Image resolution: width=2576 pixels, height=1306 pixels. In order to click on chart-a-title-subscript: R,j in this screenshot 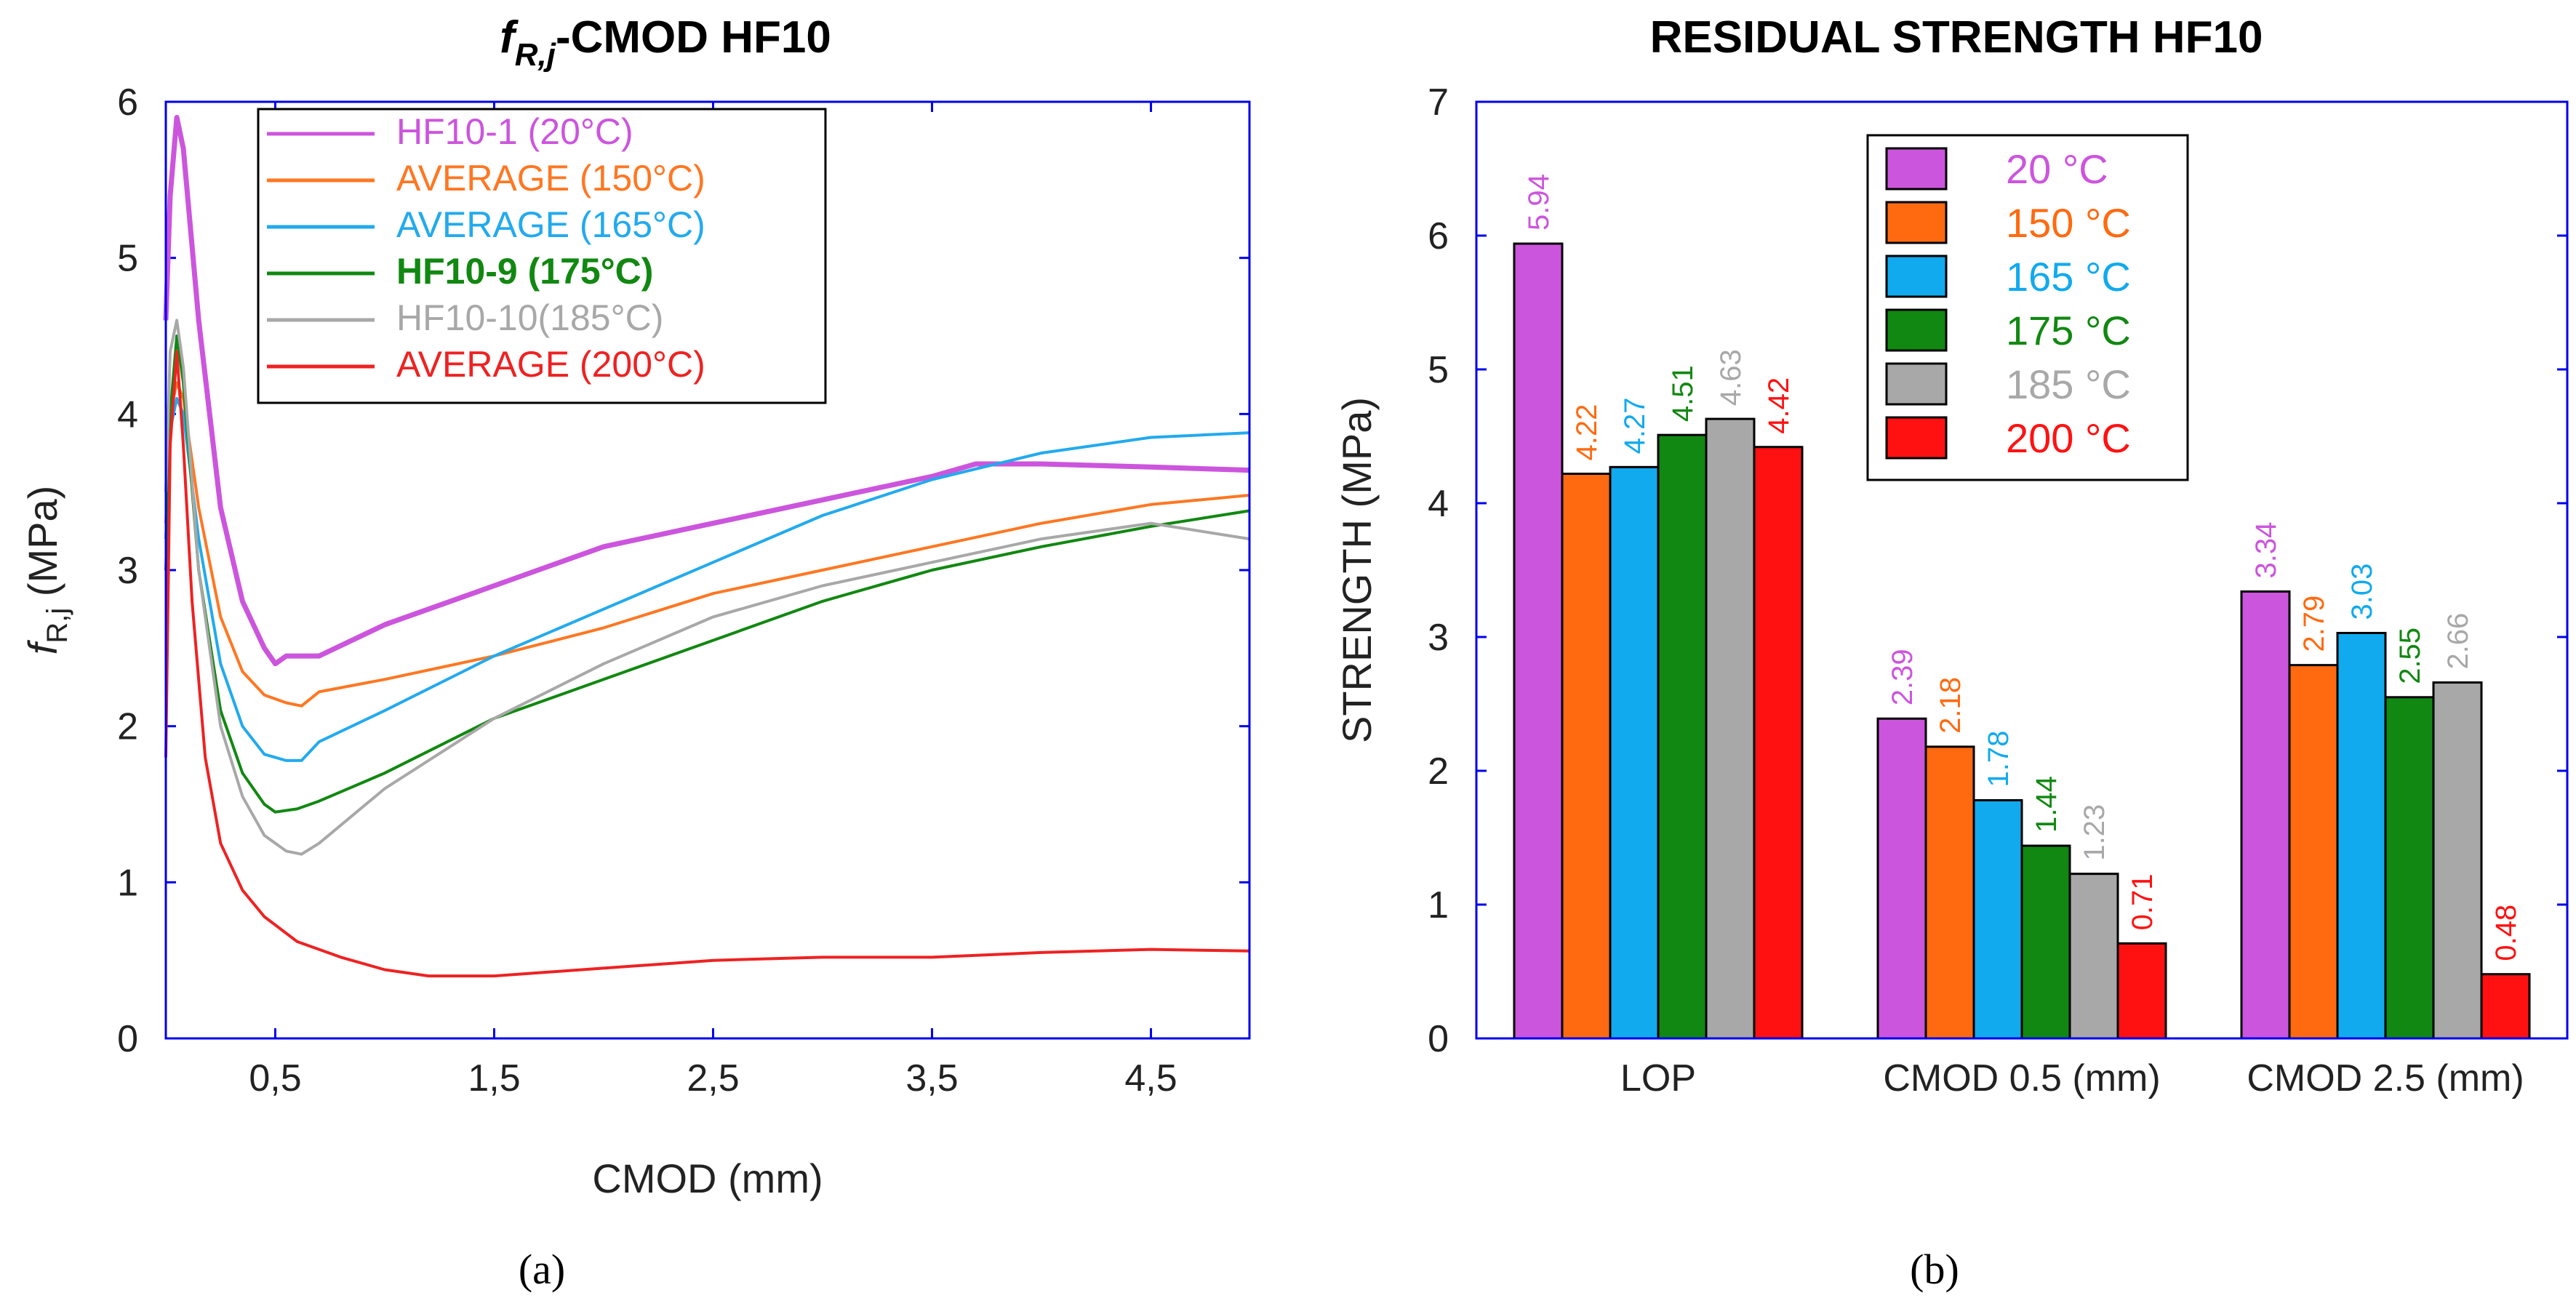, I will do `click(535, 55)`.